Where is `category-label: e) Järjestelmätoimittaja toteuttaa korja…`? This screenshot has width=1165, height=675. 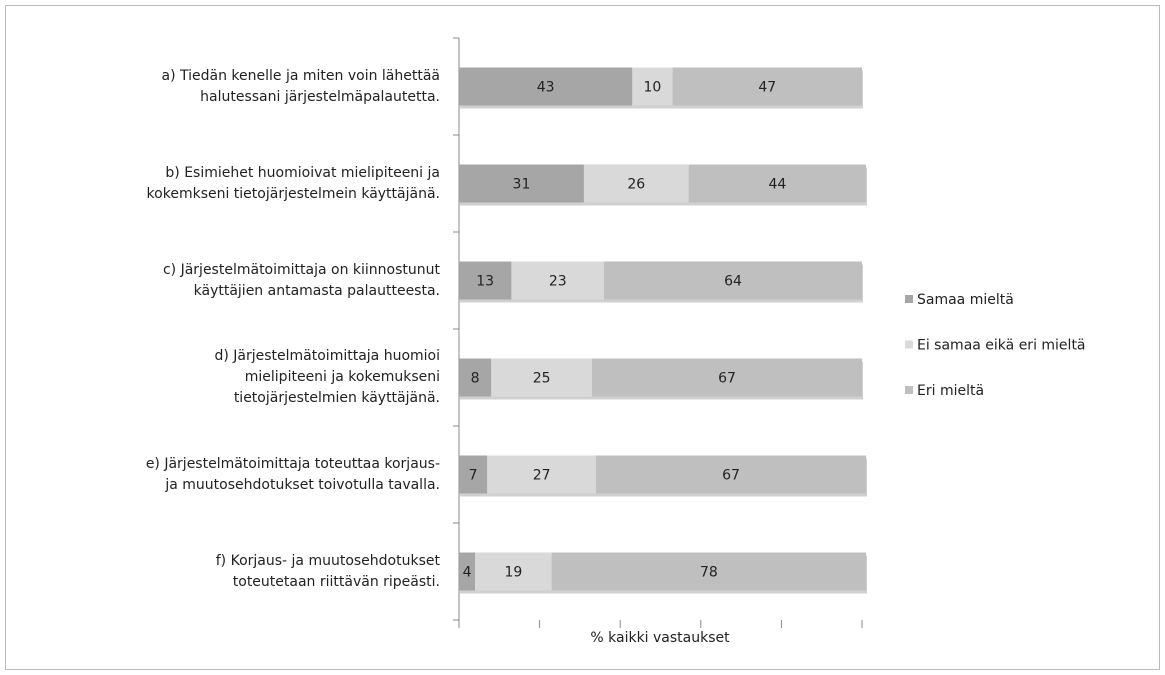 category-label: e) Järjestelmätoimittaja toteuttaa korja… is located at coordinates (292, 474).